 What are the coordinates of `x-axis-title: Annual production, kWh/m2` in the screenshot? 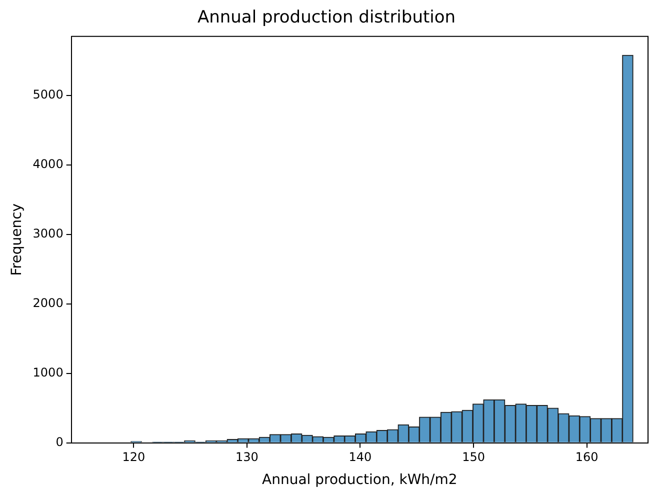 It's located at (360, 480).